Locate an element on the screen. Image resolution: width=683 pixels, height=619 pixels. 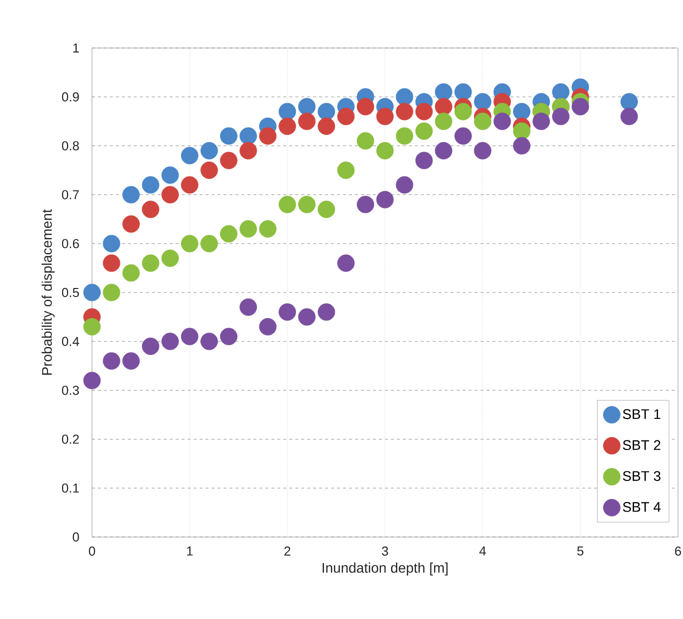
y-tick-label: 0.4 is located at coordinates (71, 341).